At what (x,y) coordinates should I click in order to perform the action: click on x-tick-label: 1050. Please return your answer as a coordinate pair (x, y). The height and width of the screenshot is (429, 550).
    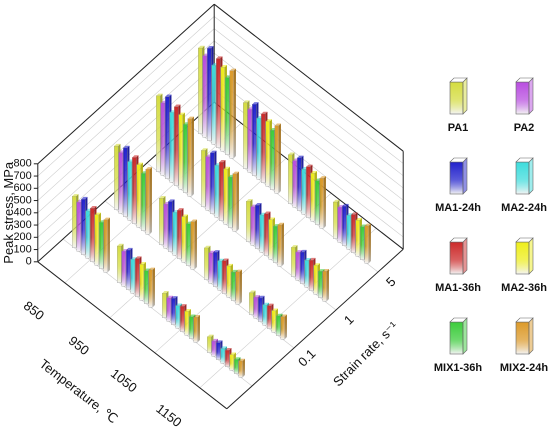
    Looking at the image, I should click on (124, 381).